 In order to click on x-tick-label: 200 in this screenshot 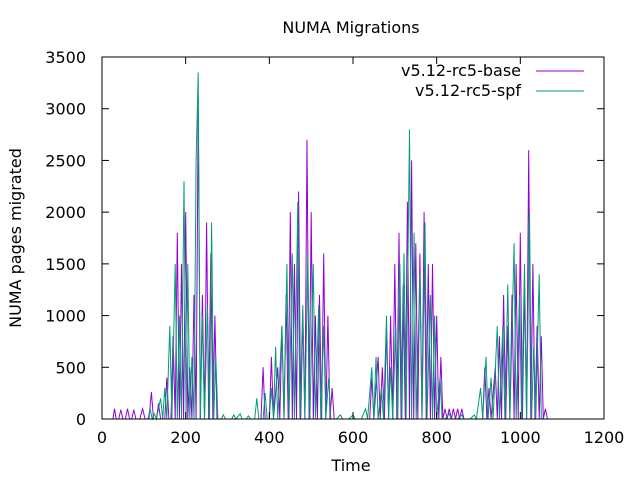, I will do `click(185, 437)`.